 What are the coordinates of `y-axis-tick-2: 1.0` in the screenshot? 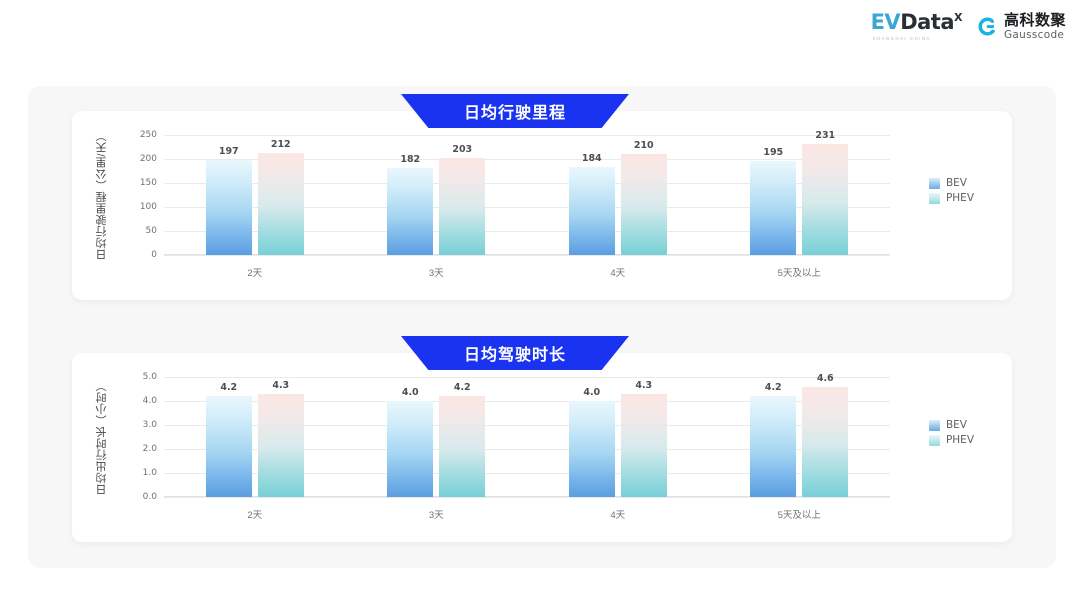 It's located at (149, 473).